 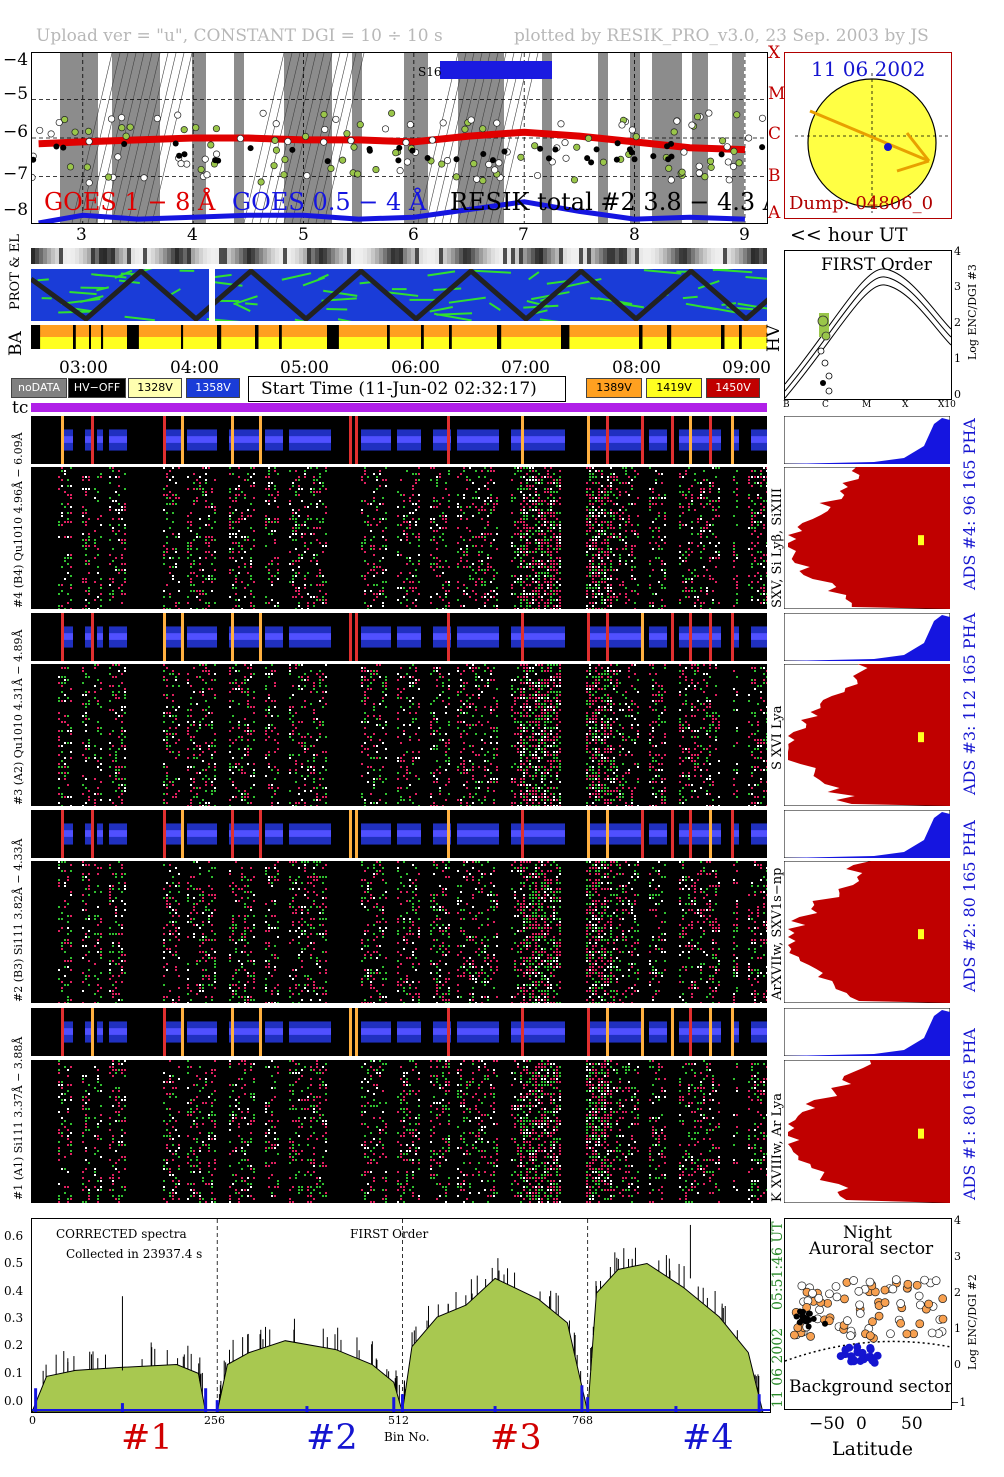 I want to click on proton-trace, so click(x=720, y=310).